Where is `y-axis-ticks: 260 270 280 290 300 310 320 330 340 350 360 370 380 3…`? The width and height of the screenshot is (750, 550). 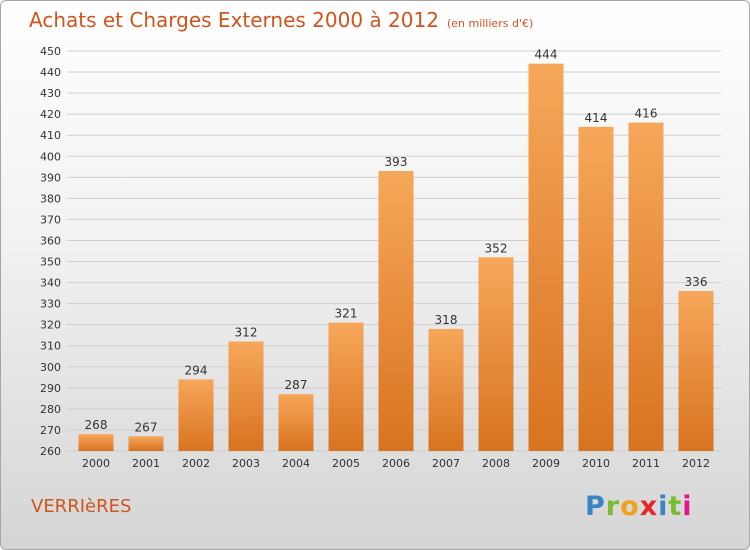
y-axis-ticks: 260 270 280 290 300 310 320 330 340 350 360 370 380 3… is located at coordinates (50, 251).